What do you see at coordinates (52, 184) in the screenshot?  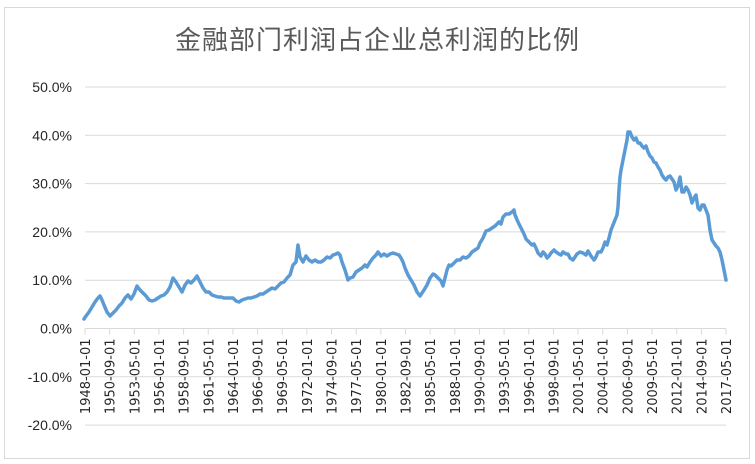 I see `y-tick-label: 30.0%` at bounding box center [52, 184].